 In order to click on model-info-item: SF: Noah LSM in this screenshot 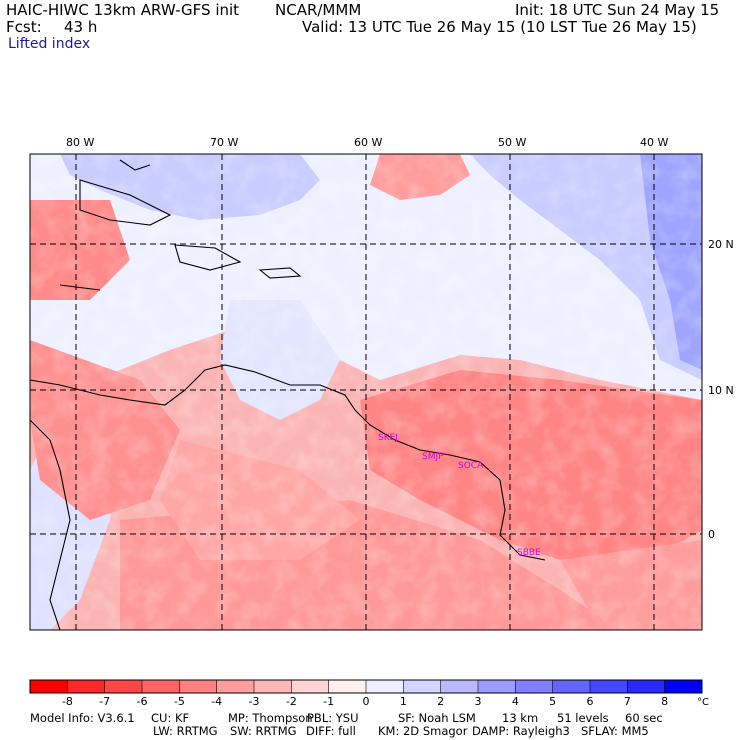, I will do `click(437, 718)`.